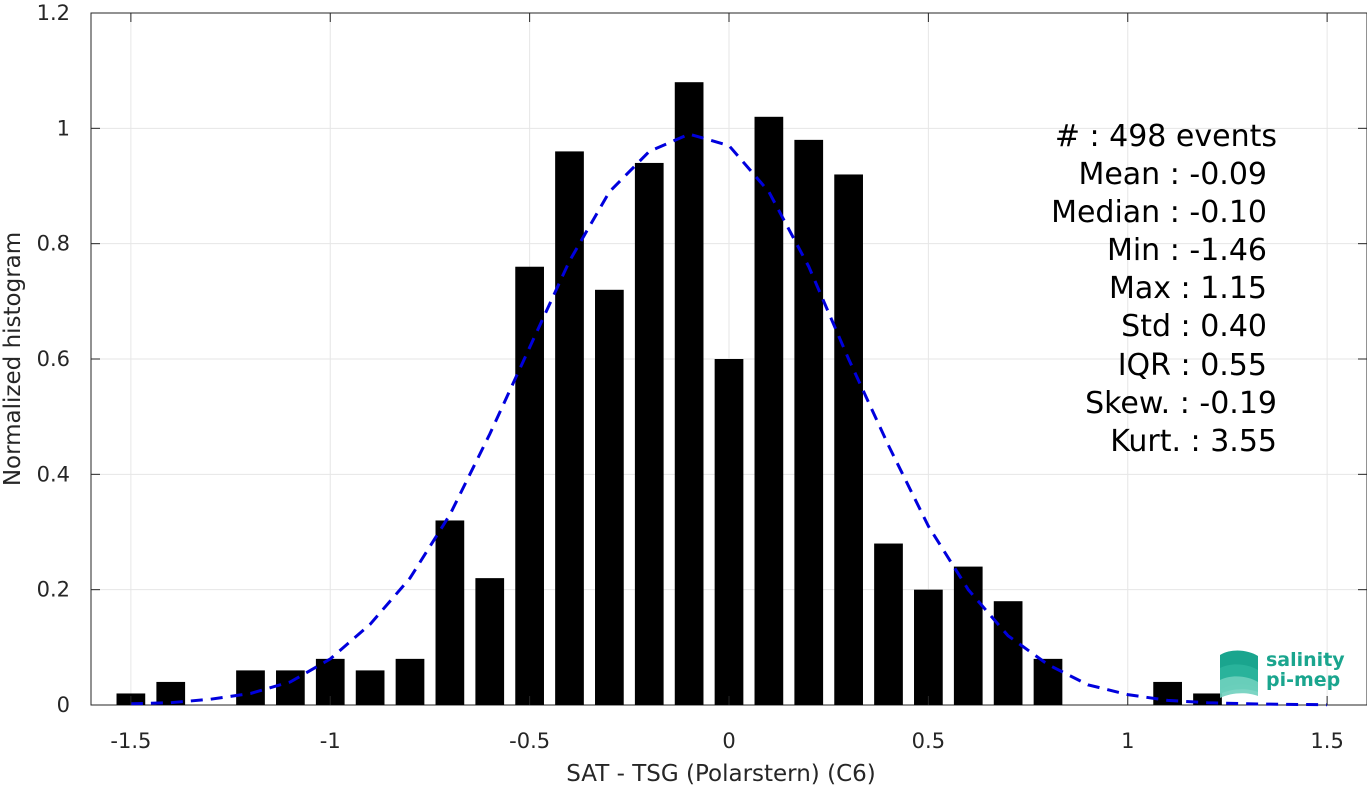 The width and height of the screenshot is (1367, 785). Describe the element at coordinates (13, 359) in the screenshot. I see `y-axis-label: Normalized histogram` at that location.